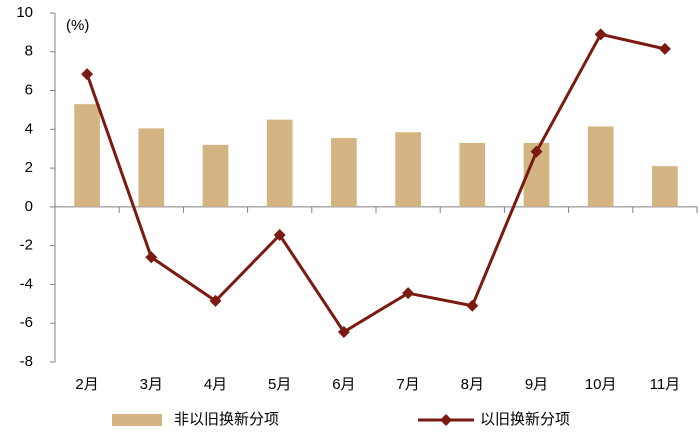 The height and width of the screenshot is (442, 700). What do you see at coordinates (26, 245) in the screenshot?
I see `y-tick-label: -2` at bounding box center [26, 245].